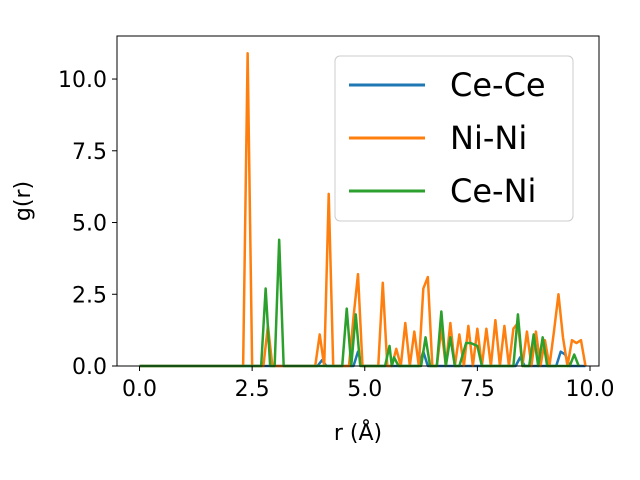 This screenshot has width=640, height=480. Describe the element at coordinates (477, 389) in the screenshot. I see `x-tick-label: 7.5` at that location.